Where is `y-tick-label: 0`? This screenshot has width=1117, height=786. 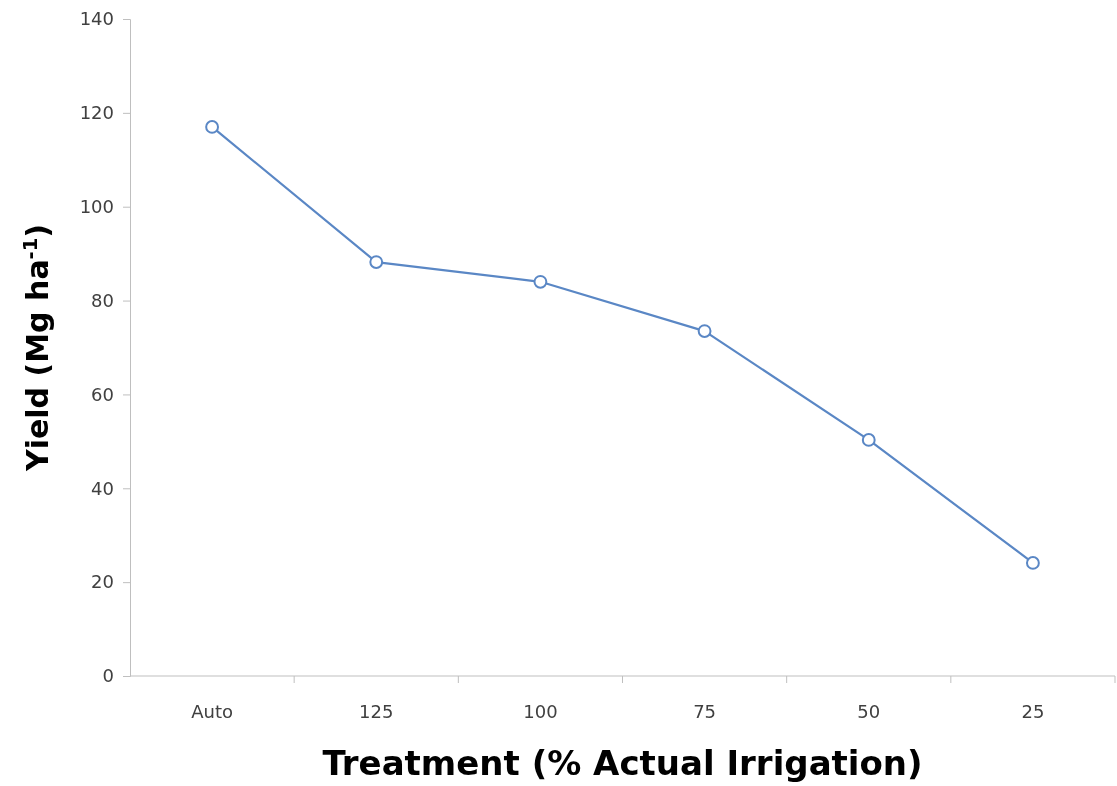
y-tick-label: 0 is located at coordinates (108, 676).